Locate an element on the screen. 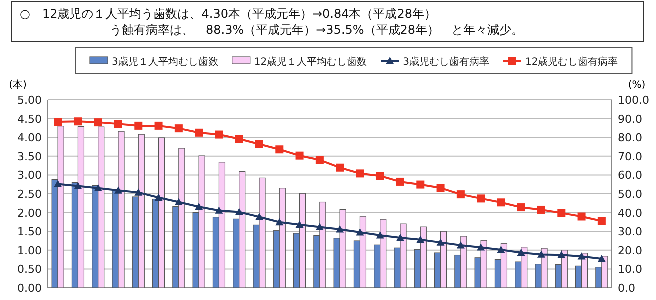 This screenshot has width=656, height=300. text: う蝕有病率は、 88.3%（平成元年）→35.5%（平成28年） と年々減少。 is located at coordinates (317, 30).